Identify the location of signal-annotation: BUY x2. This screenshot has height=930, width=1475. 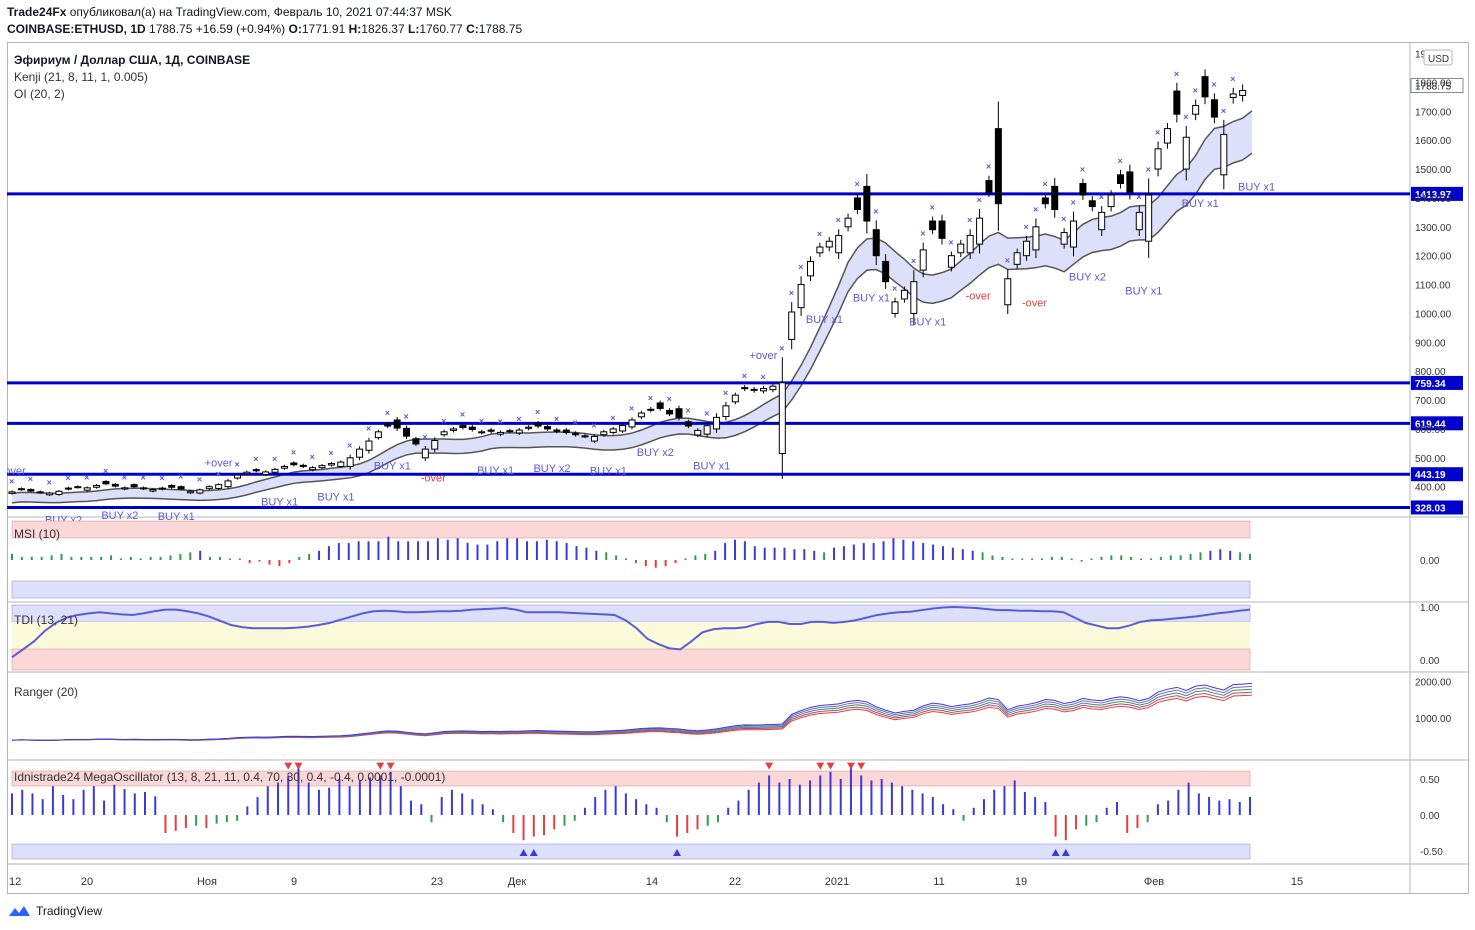
(551, 469).